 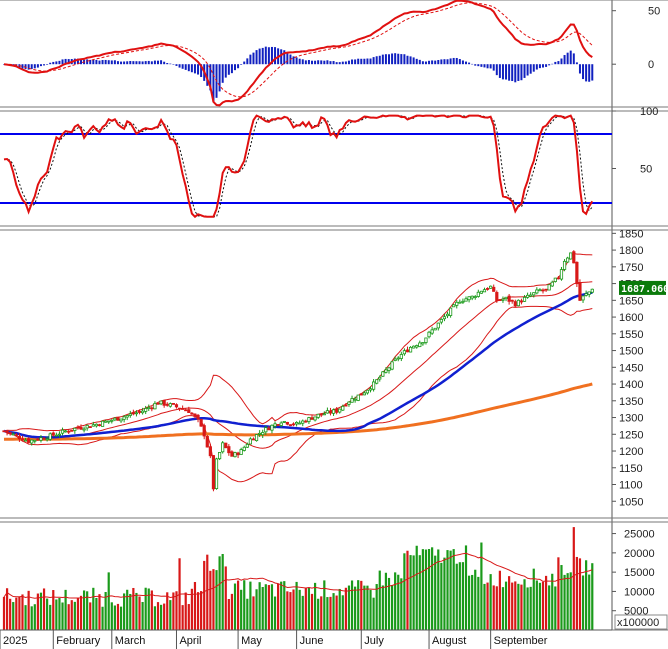 What do you see at coordinates (631, 234) in the screenshot?
I see `price-tick-label: 1850` at bounding box center [631, 234].